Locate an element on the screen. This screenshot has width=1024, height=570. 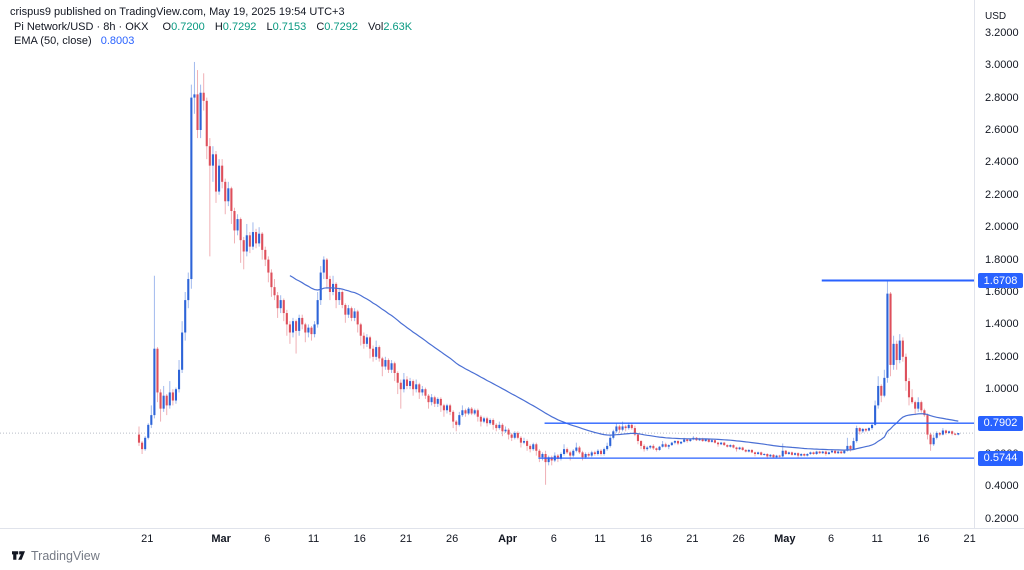
symbol-title: Pi Network/USD · 8h · OKX is located at coordinates (81, 27).